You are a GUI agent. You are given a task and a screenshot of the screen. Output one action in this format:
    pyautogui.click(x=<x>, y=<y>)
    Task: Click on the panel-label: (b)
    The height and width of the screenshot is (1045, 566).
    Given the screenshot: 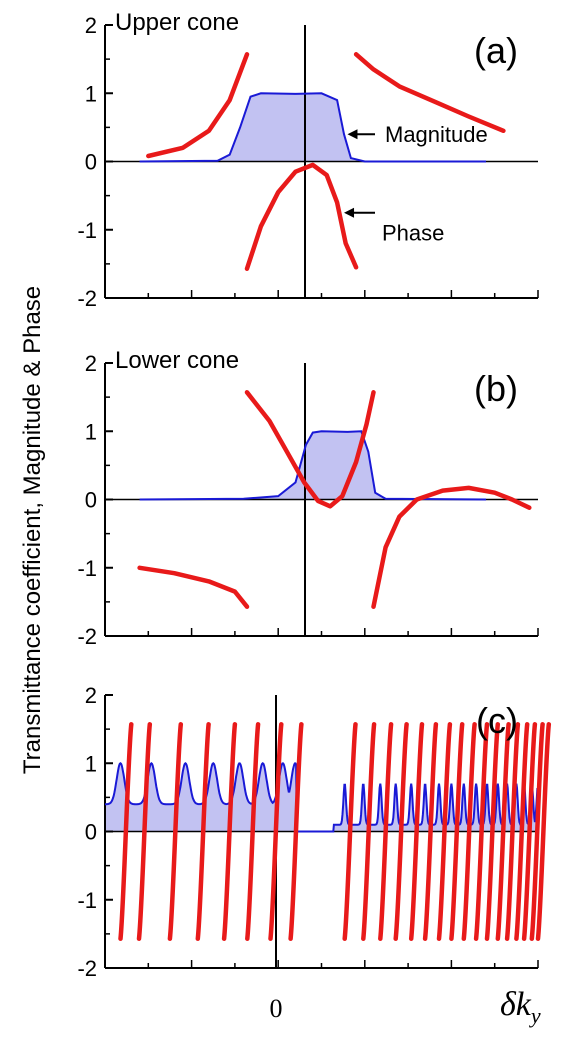 What is the action you would take?
    pyautogui.click(x=496, y=388)
    